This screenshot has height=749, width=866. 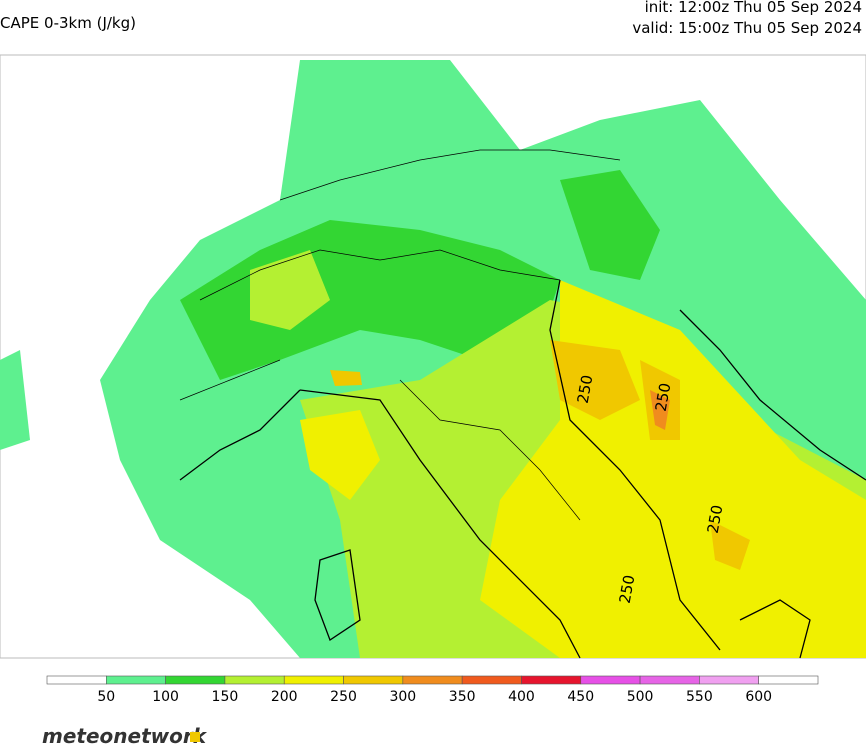 What do you see at coordinates (462, 697) in the screenshot?
I see `colorbar-label: 350` at bounding box center [462, 697].